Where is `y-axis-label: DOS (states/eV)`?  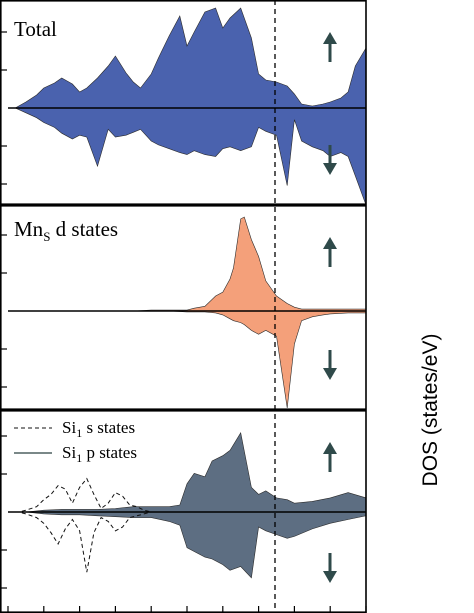 y-axis-label: DOS (states/eV) is located at coordinates (430, 410).